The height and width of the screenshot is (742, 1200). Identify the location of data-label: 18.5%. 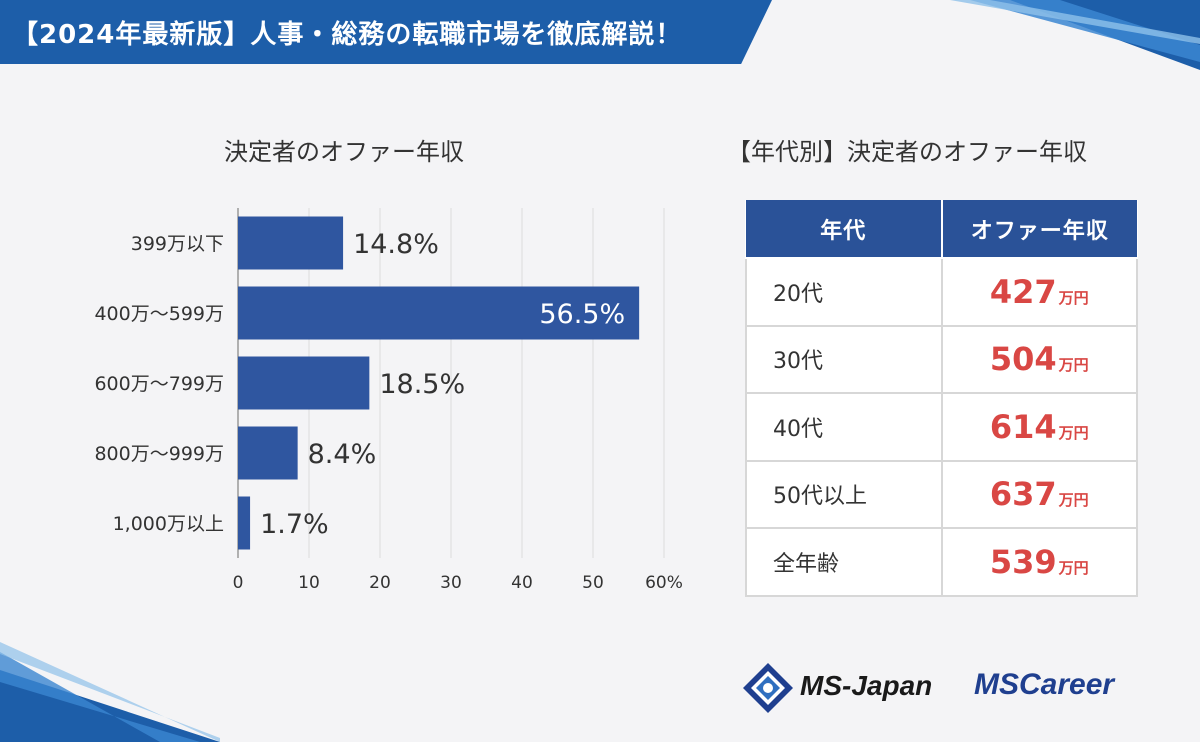
(422, 384).